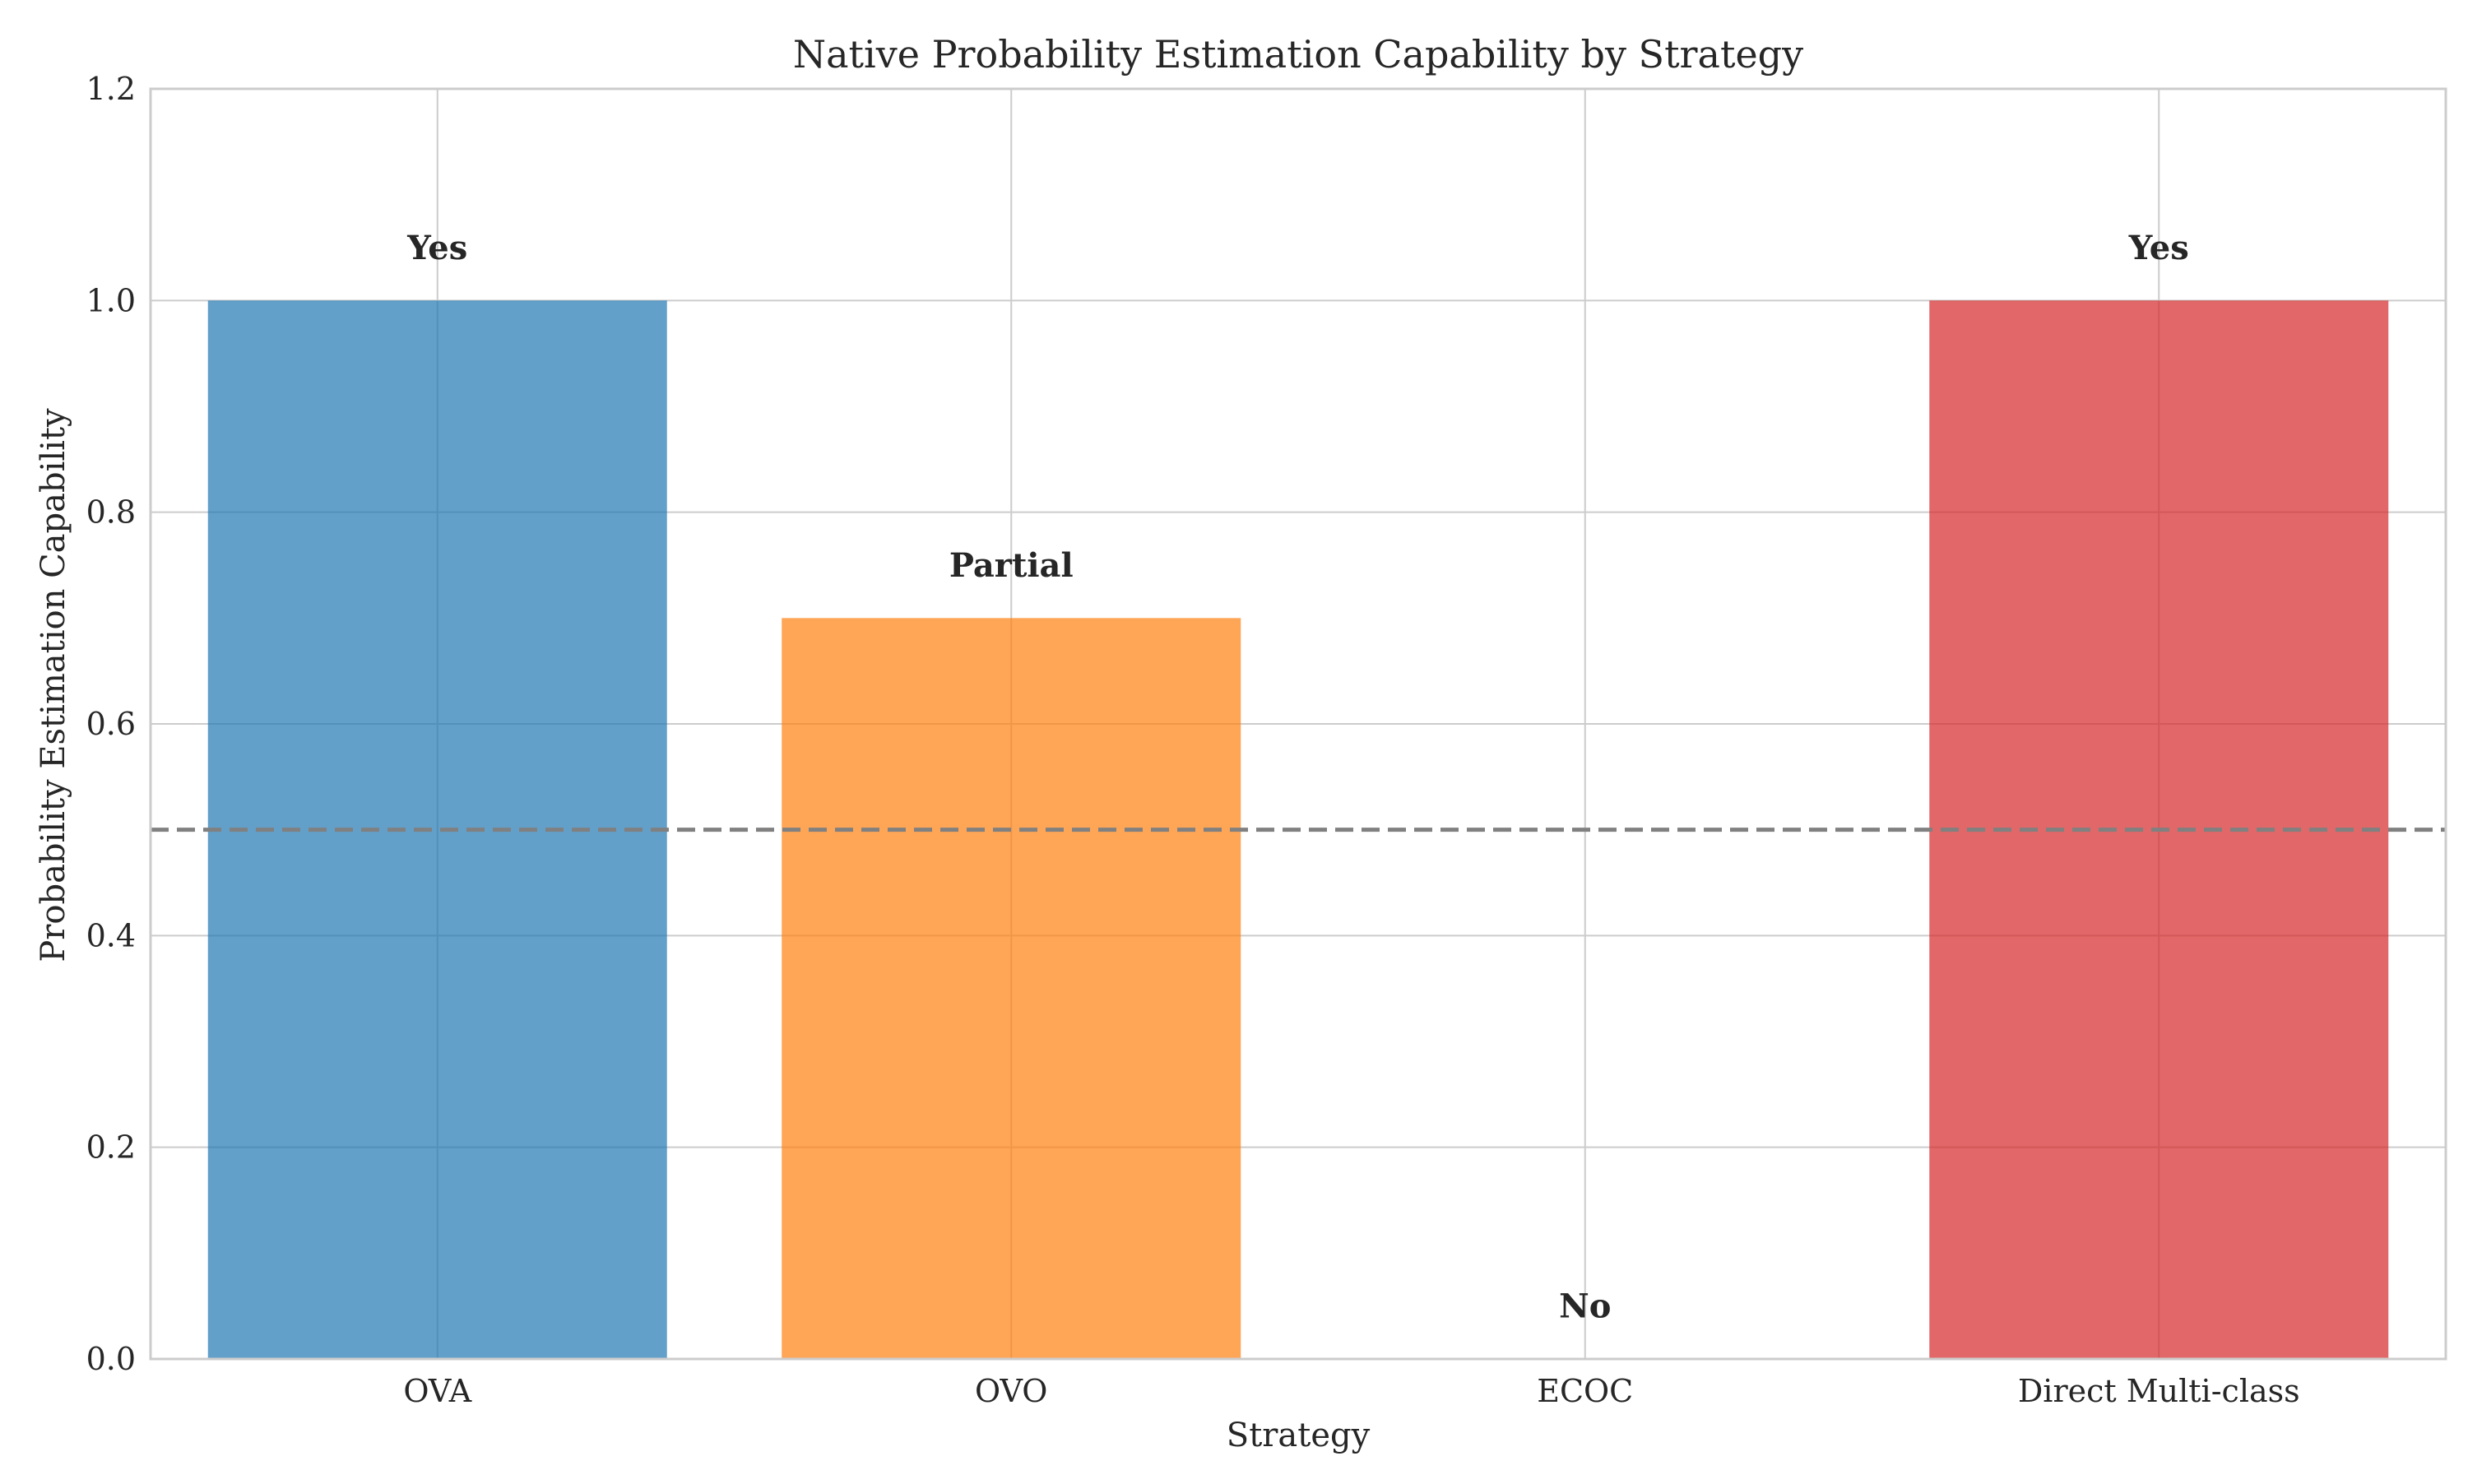  I want to click on bar-ovo, so click(1011, 988).